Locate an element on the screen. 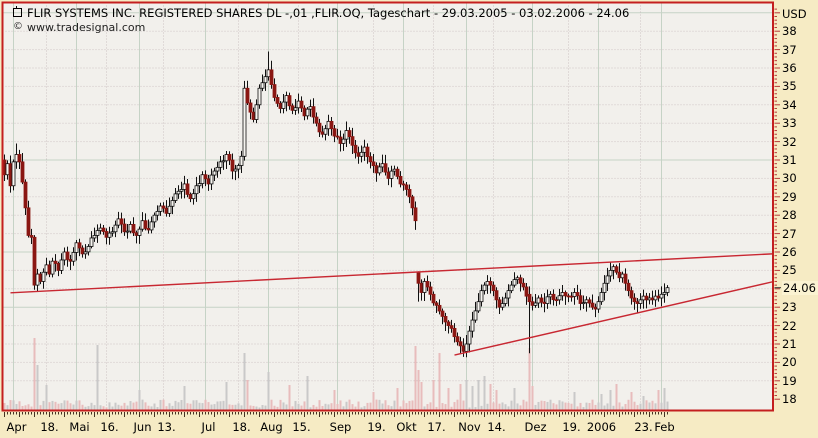 The width and height of the screenshot is (818, 438). price-tick-label: 27 is located at coordinates (789, 233).